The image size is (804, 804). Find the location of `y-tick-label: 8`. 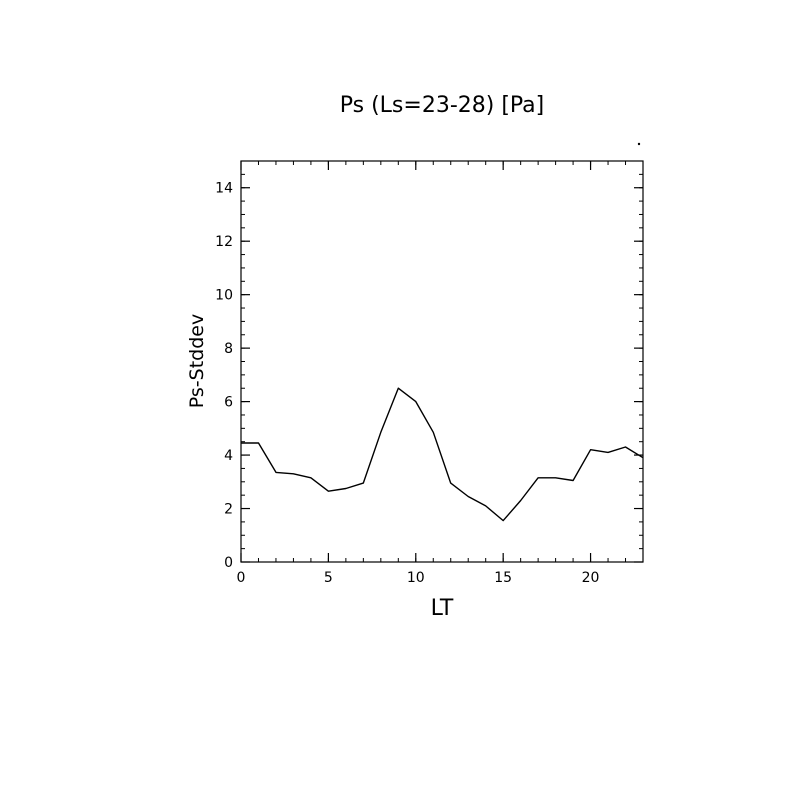

y-tick-label: 8 is located at coordinates (228, 349).